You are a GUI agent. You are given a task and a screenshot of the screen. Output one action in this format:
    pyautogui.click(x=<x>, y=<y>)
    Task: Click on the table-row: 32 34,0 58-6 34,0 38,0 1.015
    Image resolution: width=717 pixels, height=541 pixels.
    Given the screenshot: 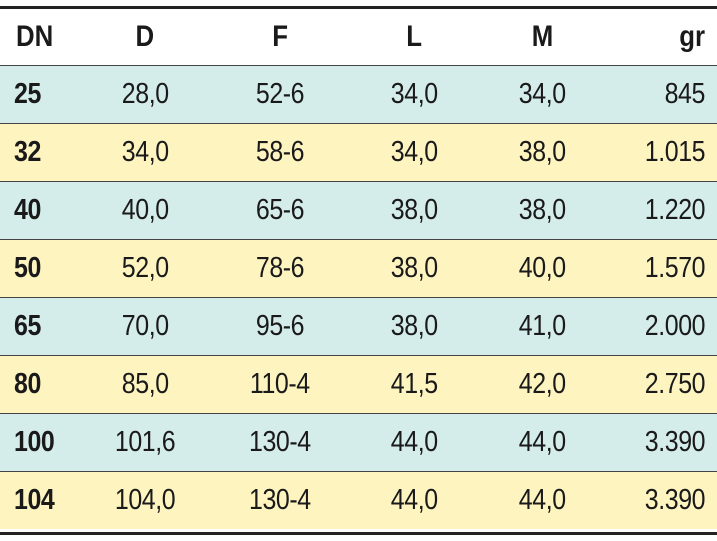 What is the action you would take?
    pyautogui.click(x=358, y=152)
    